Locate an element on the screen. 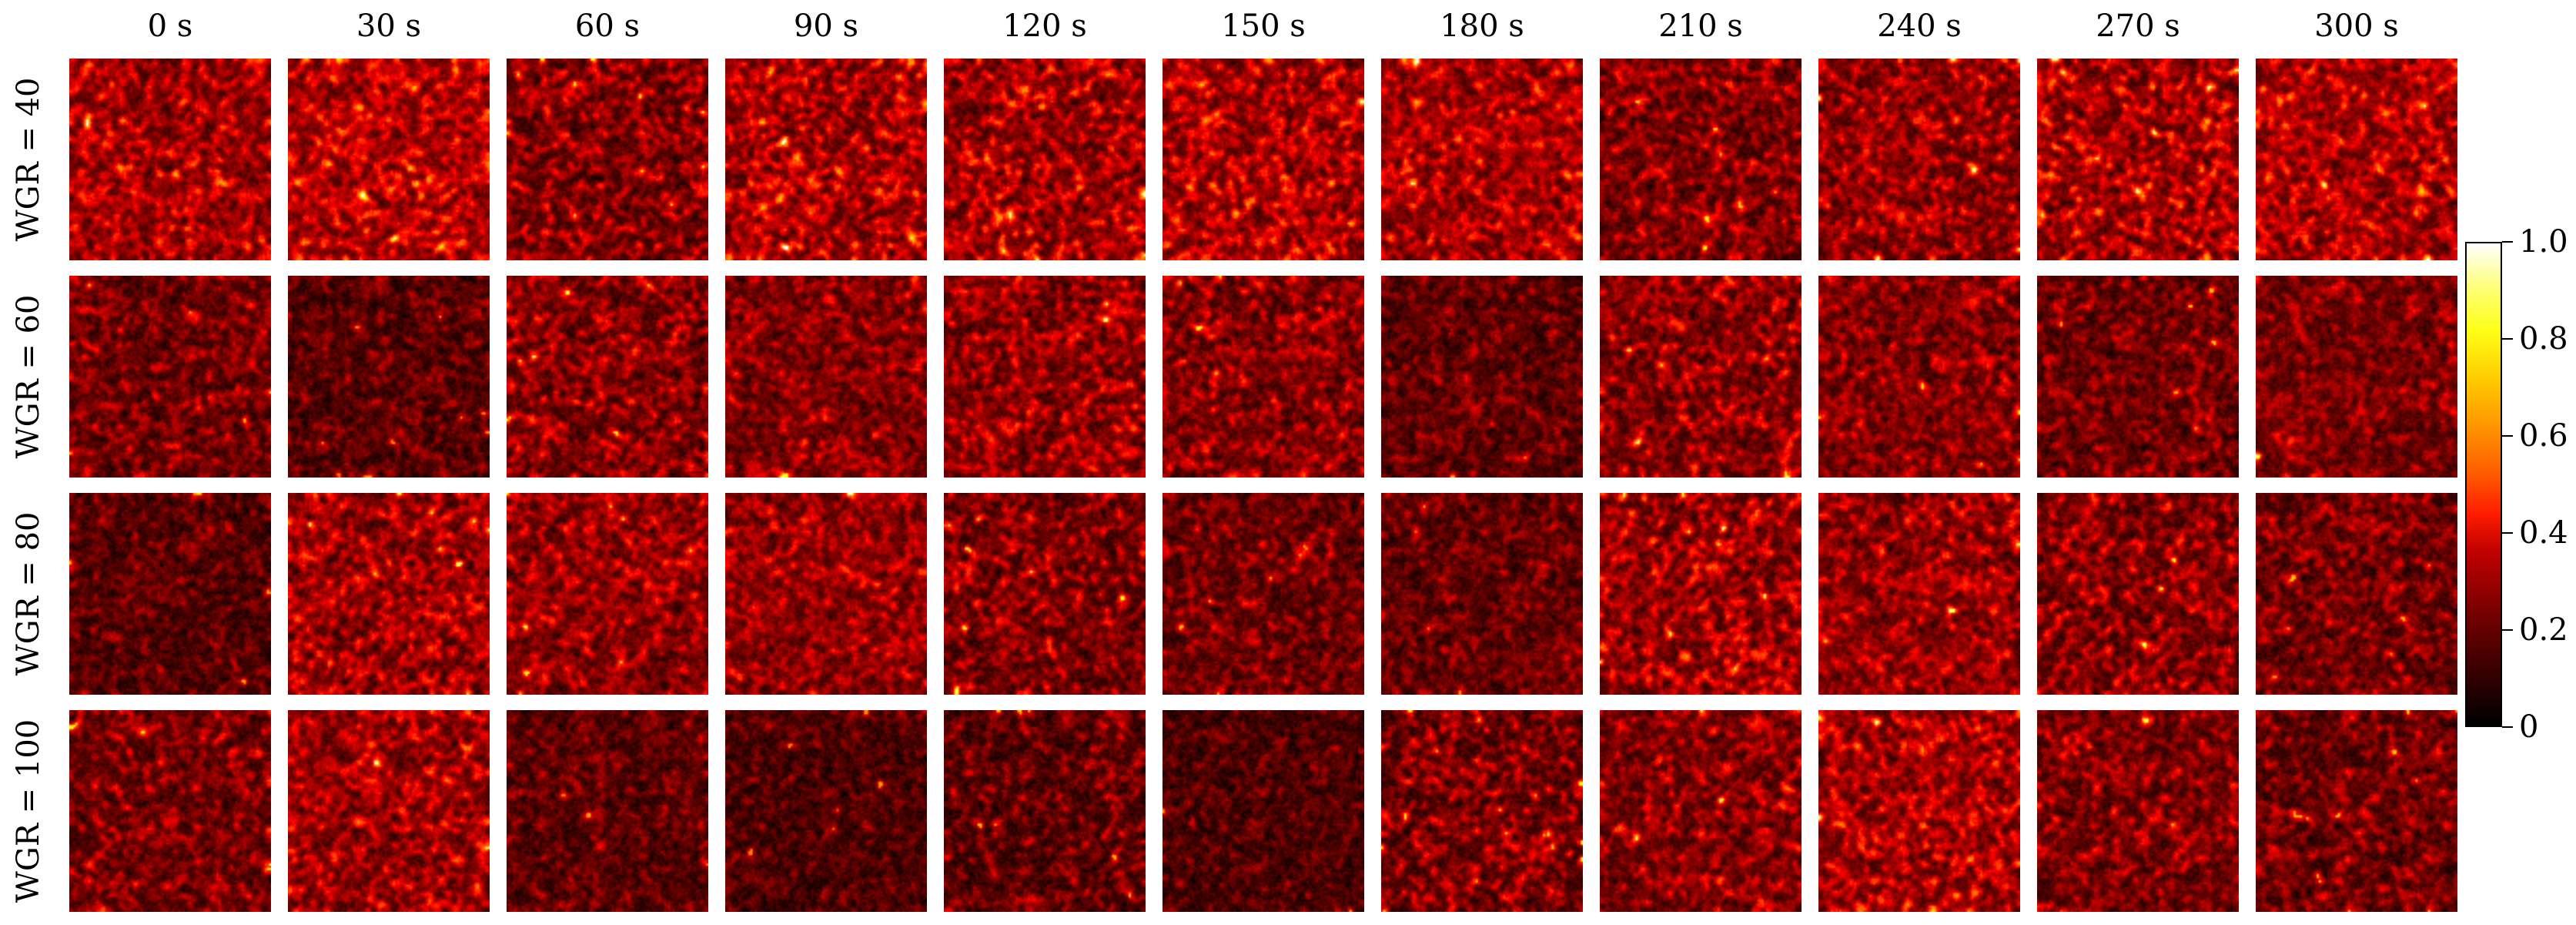  column-label: 120 s is located at coordinates (1044, 26).